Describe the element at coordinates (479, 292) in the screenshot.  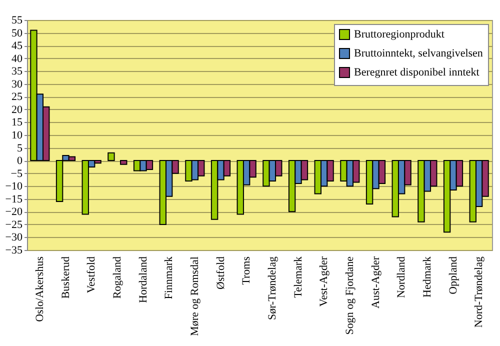
I see `x-tick-label: Nord-Trøndelag` at that location.